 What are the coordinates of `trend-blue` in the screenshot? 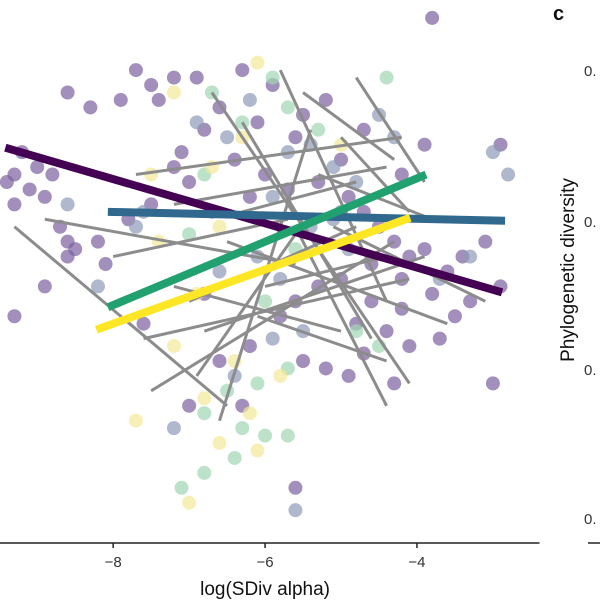 It's located at (306, 216).